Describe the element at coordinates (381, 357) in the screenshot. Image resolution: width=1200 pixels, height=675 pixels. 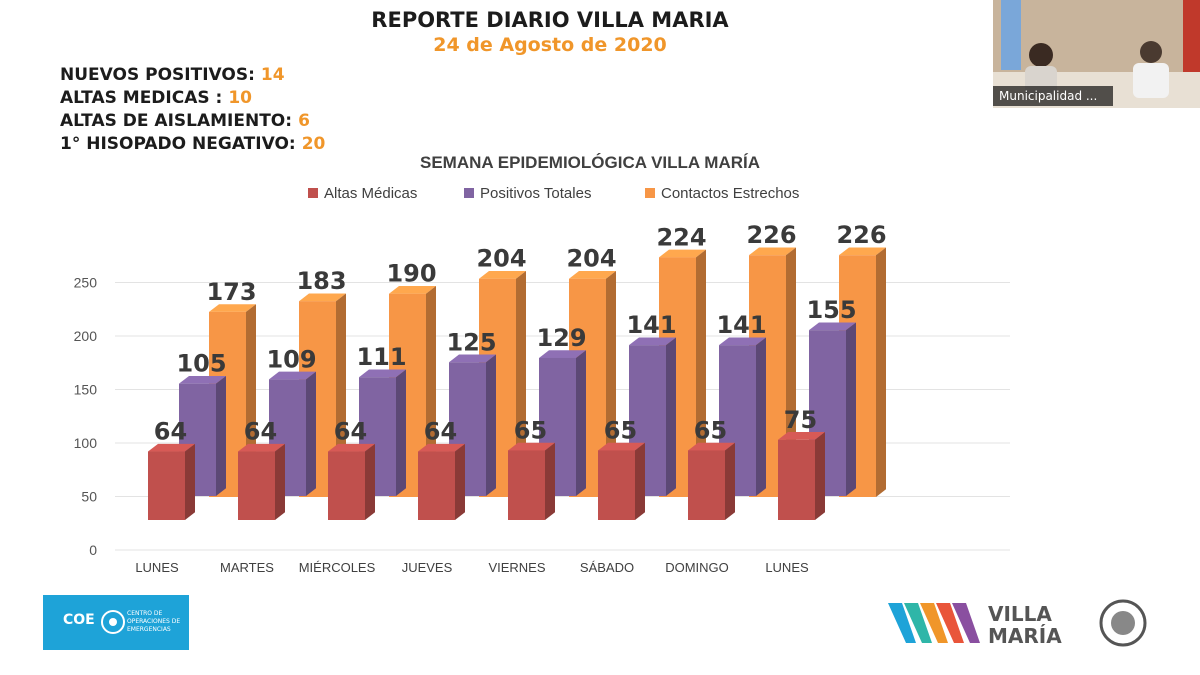
I see `data-label: 111` at that location.